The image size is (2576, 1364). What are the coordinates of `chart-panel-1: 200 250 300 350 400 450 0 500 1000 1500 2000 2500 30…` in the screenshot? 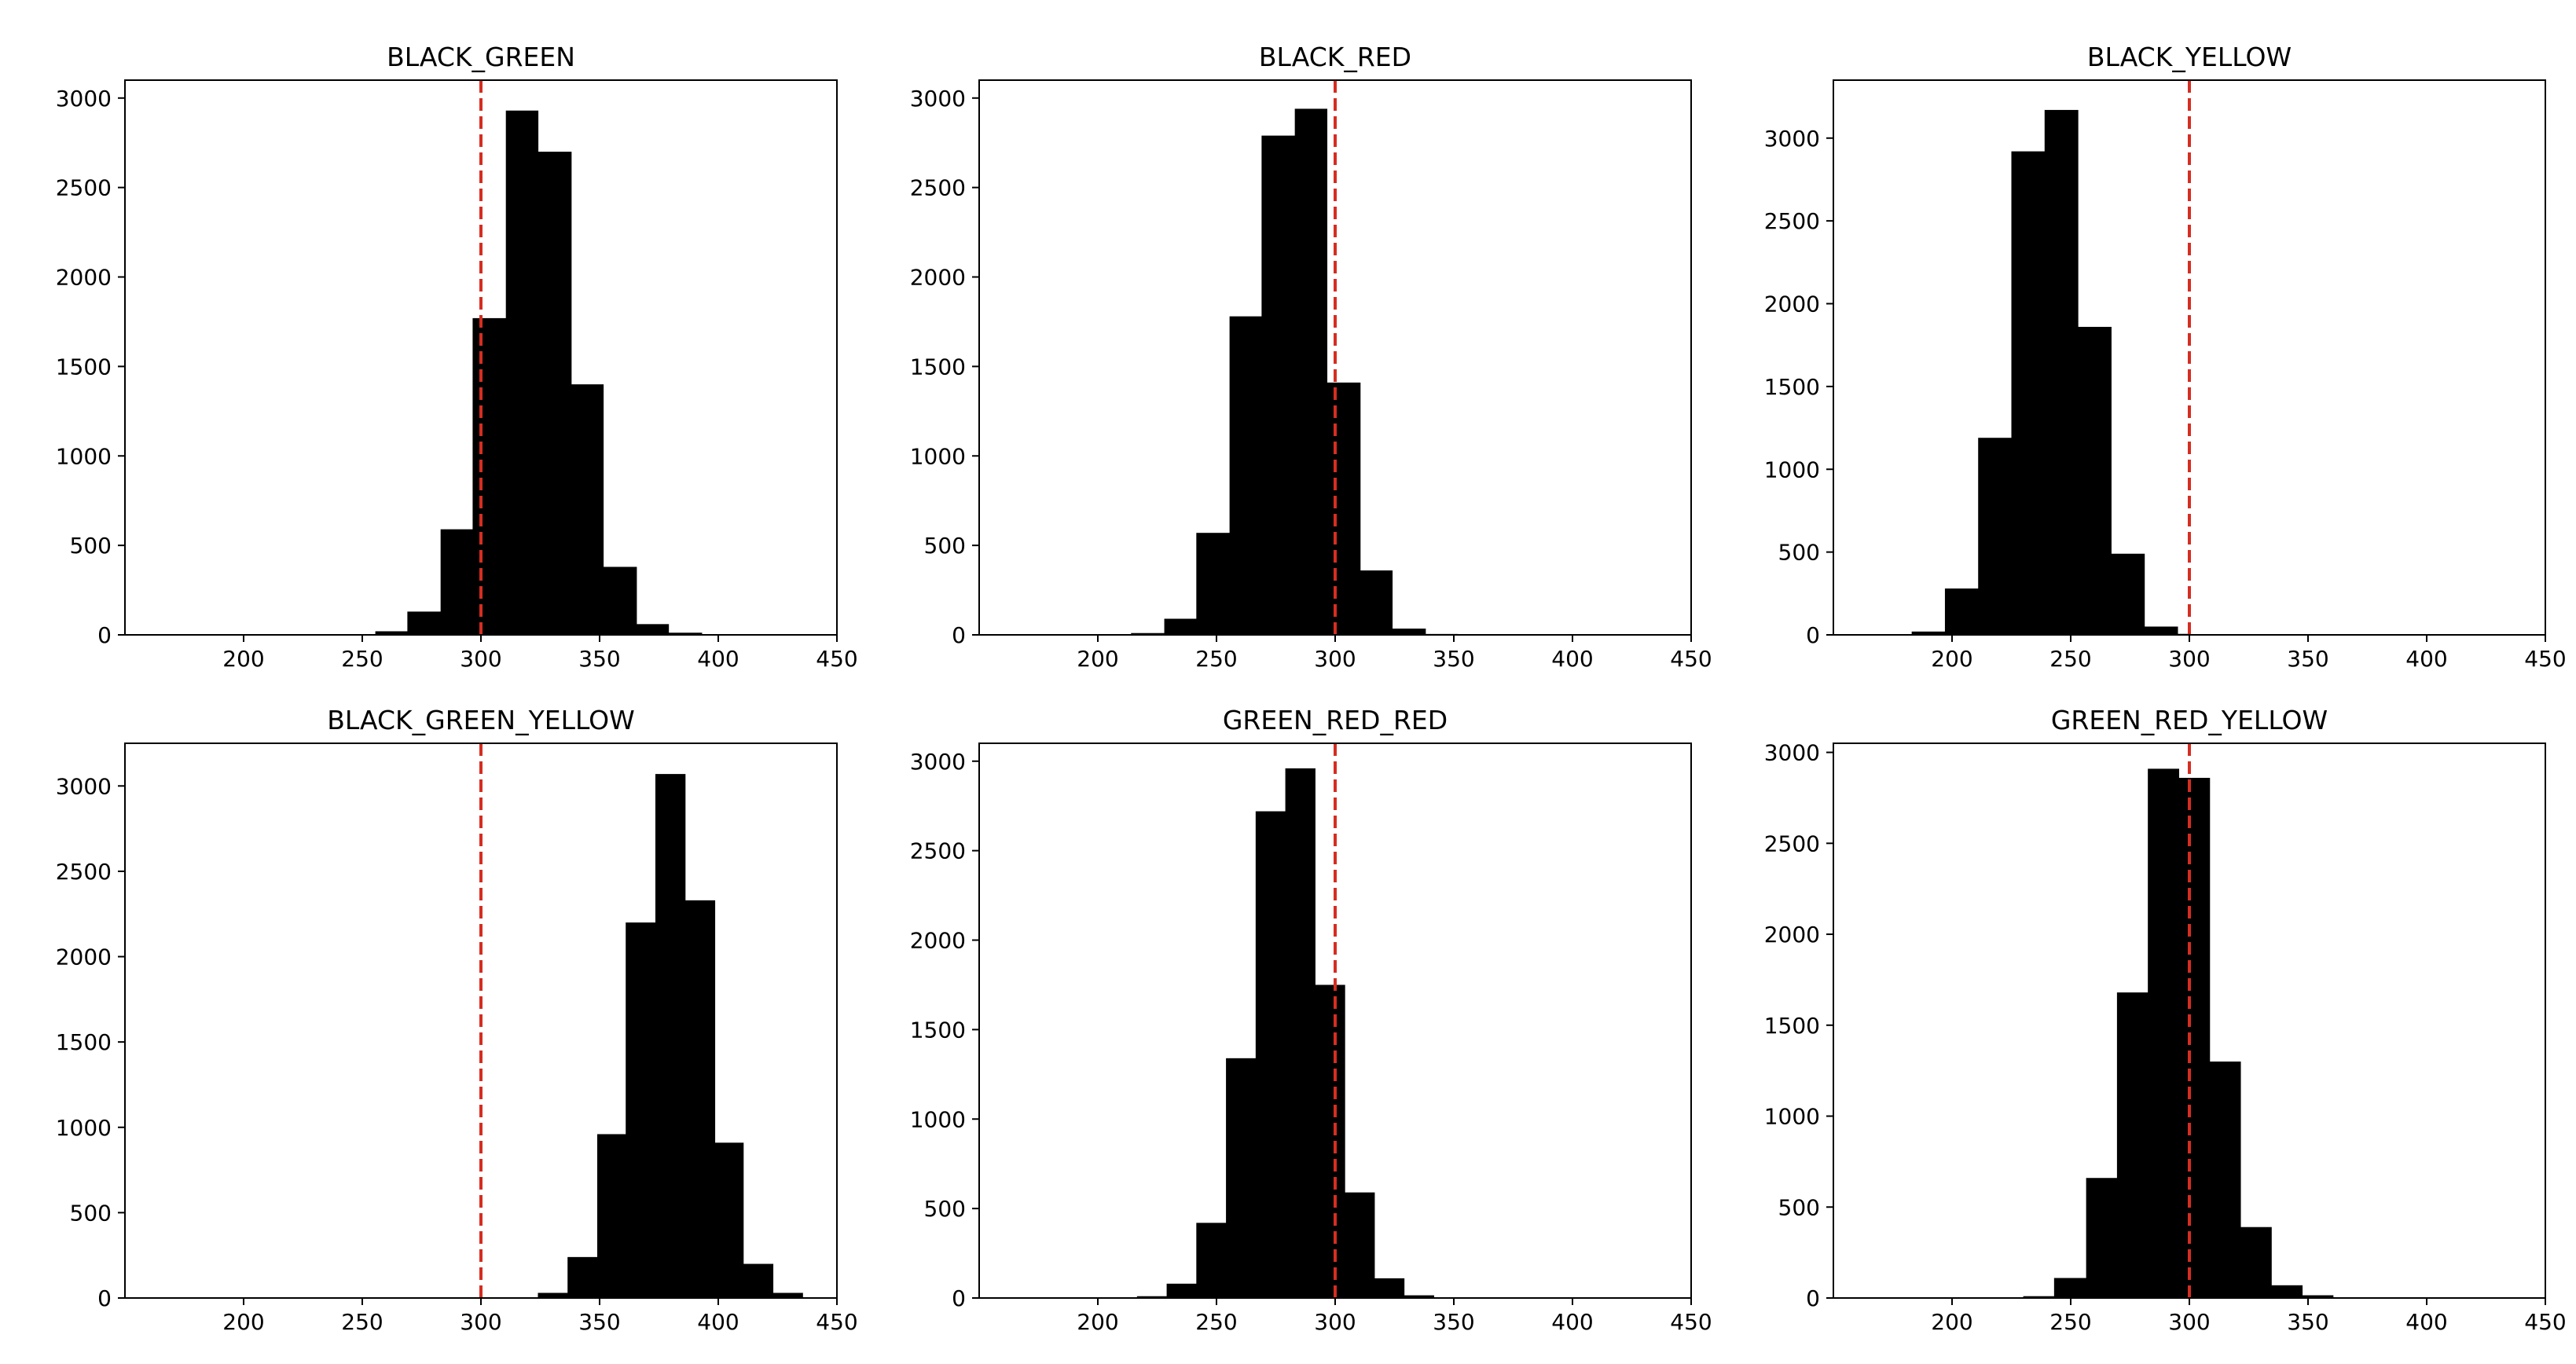 It's located at (457, 357).